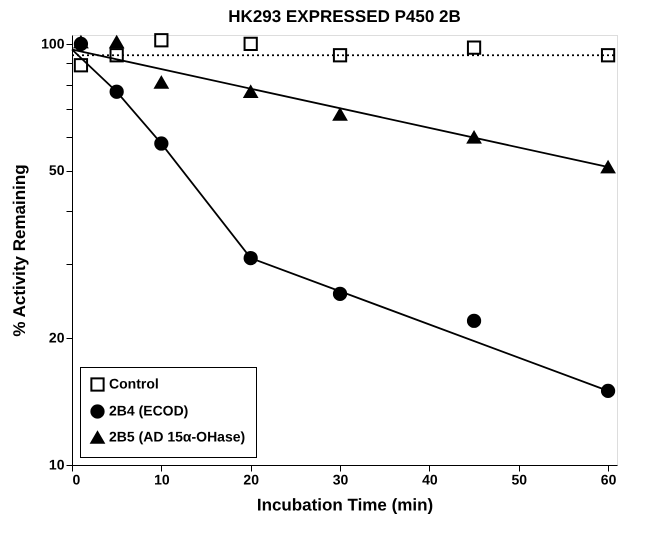 The height and width of the screenshot is (548, 666). What do you see at coordinates (345, 505) in the screenshot?
I see `x-axis-title: Incubation Time (min)` at bounding box center [345, 505].